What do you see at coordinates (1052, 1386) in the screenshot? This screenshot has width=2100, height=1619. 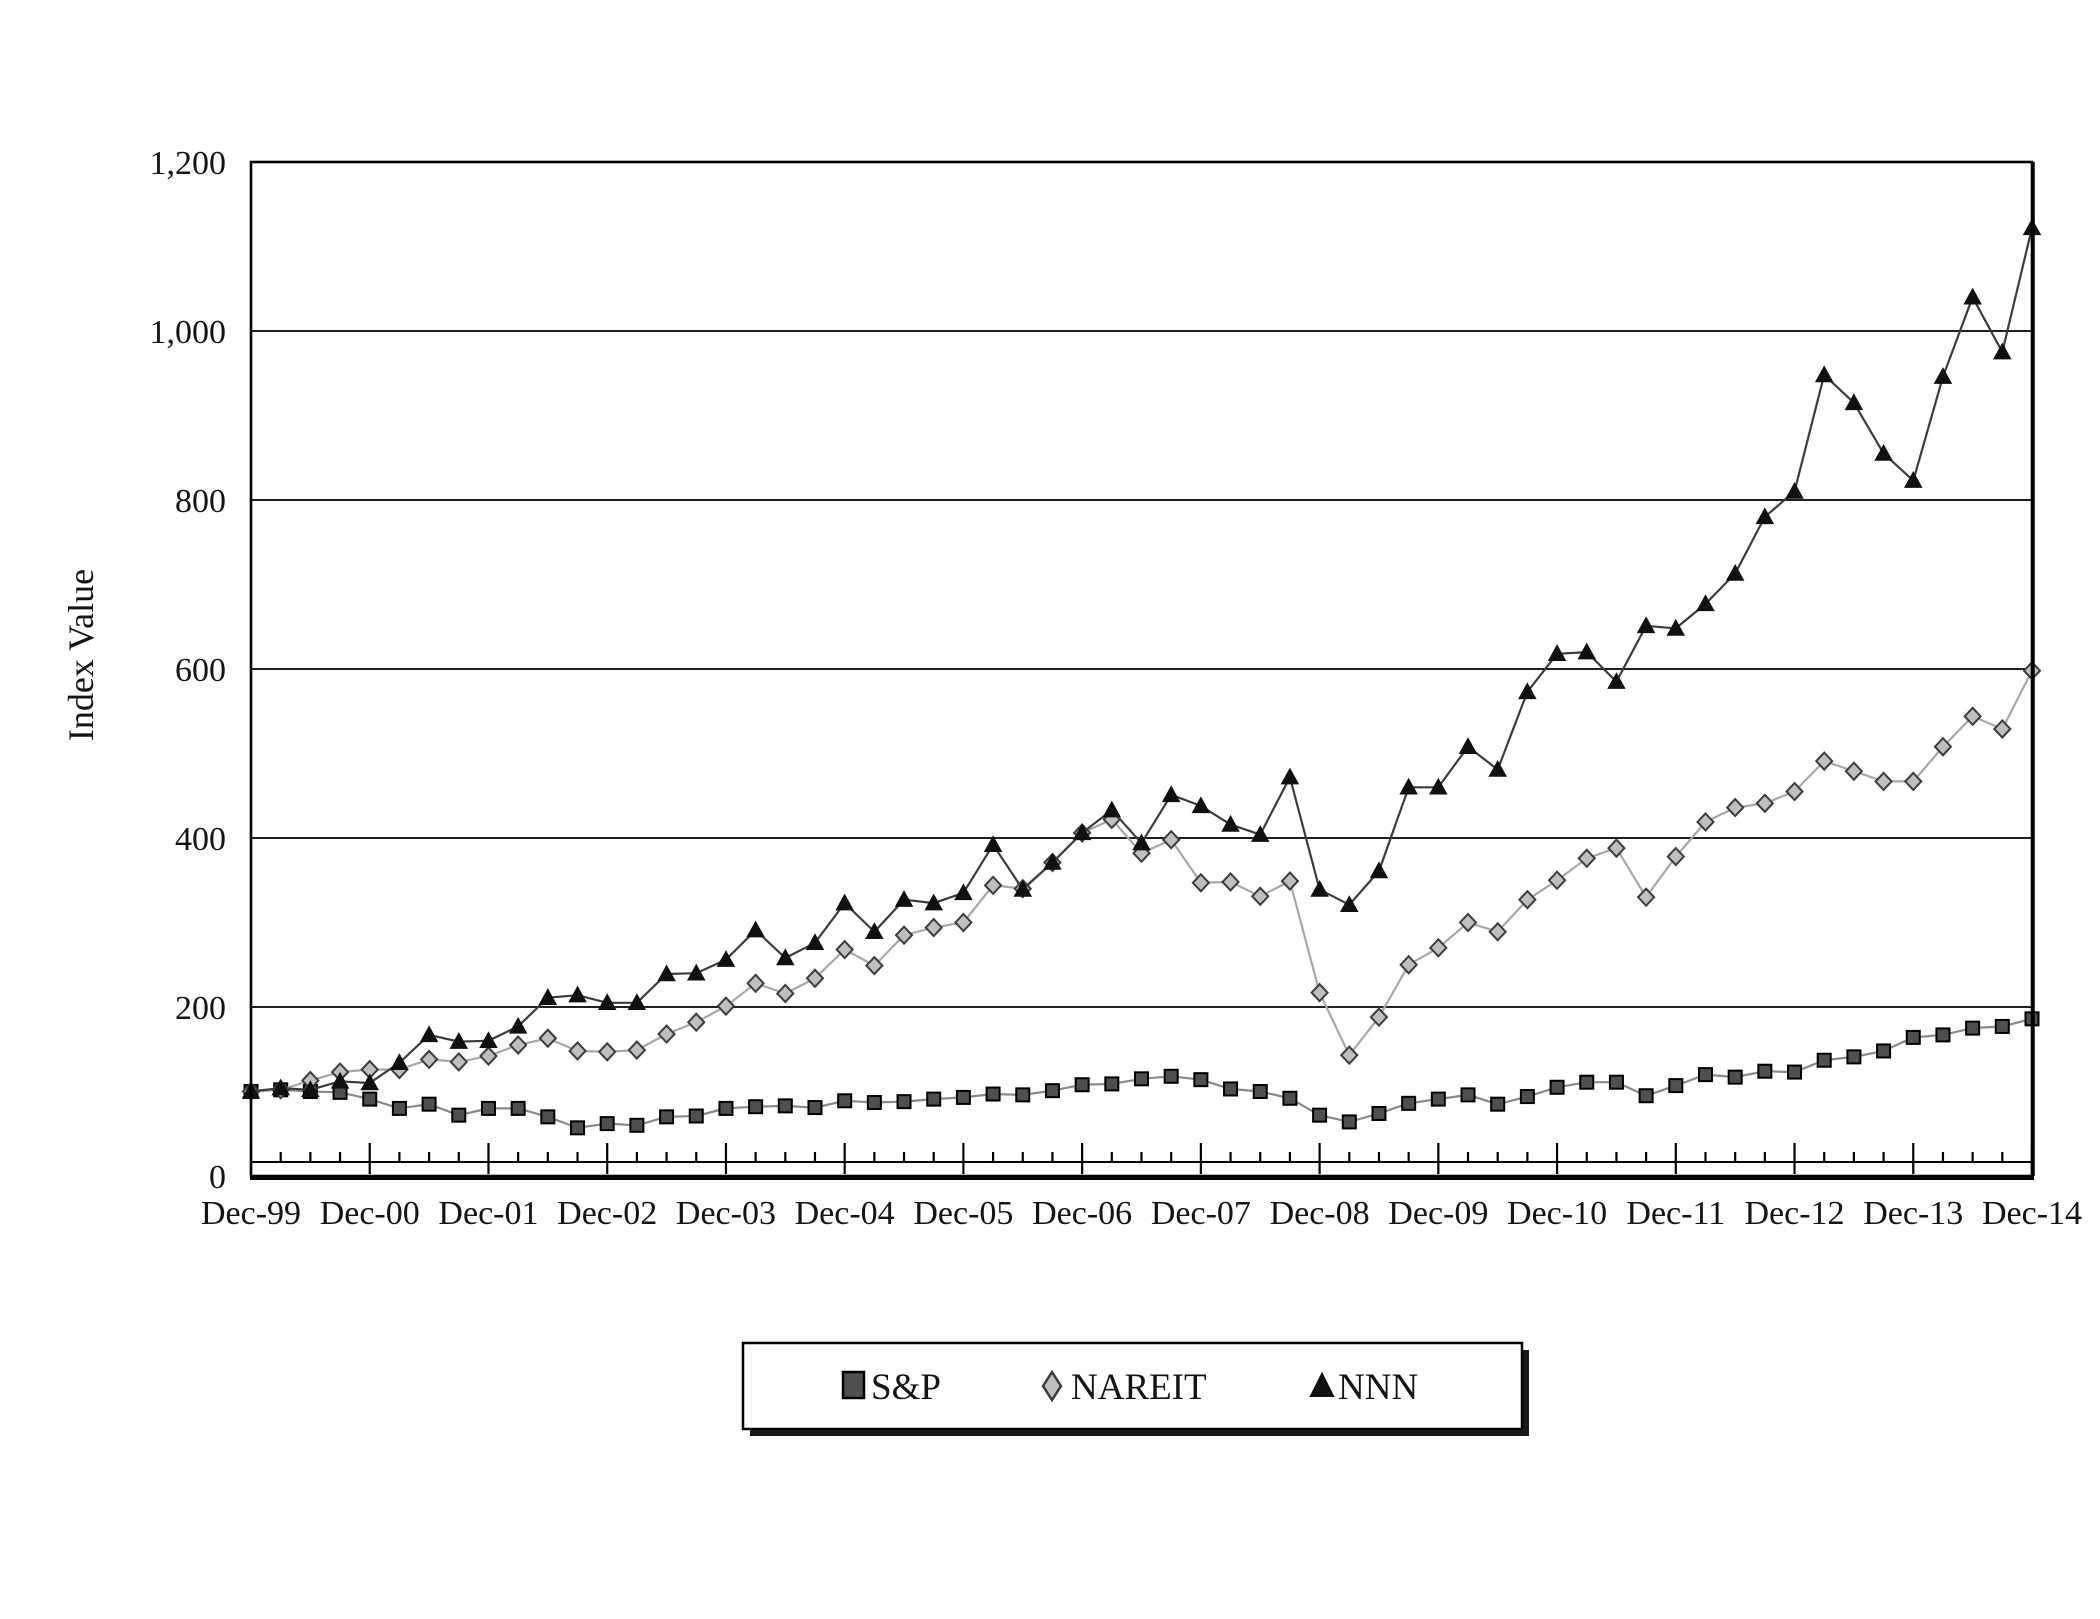 I see `legend-nareit-diamond-icon` at bounding box center [1052, 1386].